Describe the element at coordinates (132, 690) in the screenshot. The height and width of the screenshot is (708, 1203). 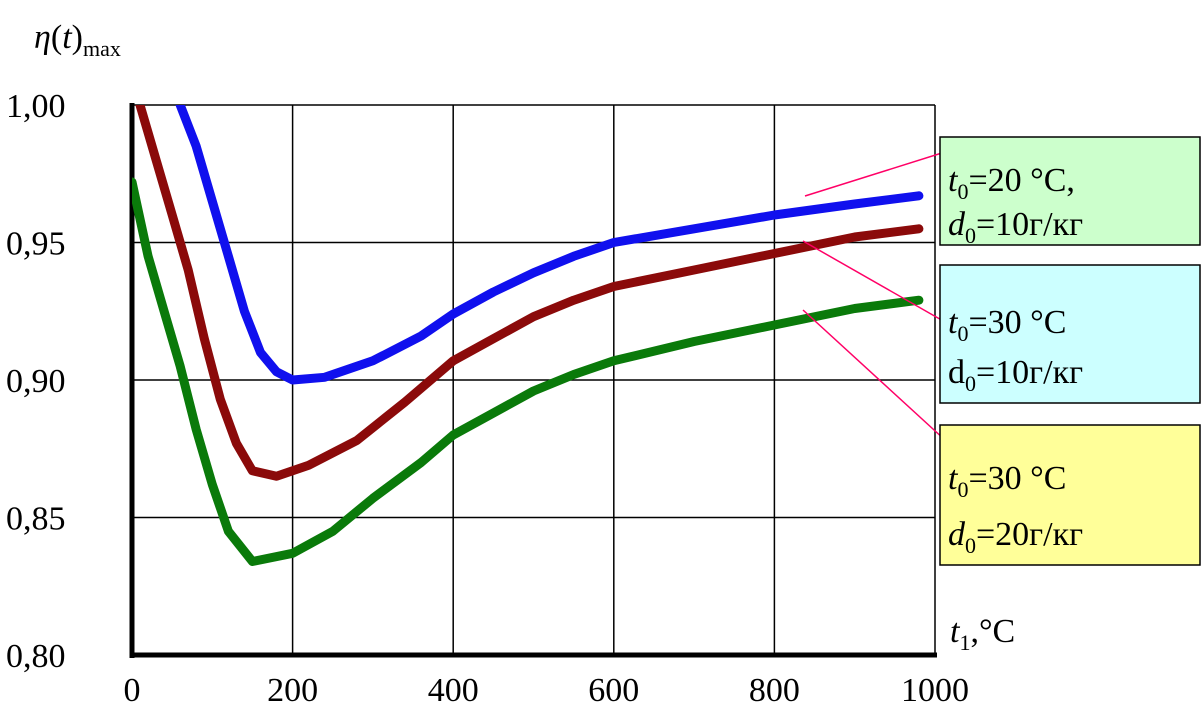
I see `x-tick-label: 0` at that location.